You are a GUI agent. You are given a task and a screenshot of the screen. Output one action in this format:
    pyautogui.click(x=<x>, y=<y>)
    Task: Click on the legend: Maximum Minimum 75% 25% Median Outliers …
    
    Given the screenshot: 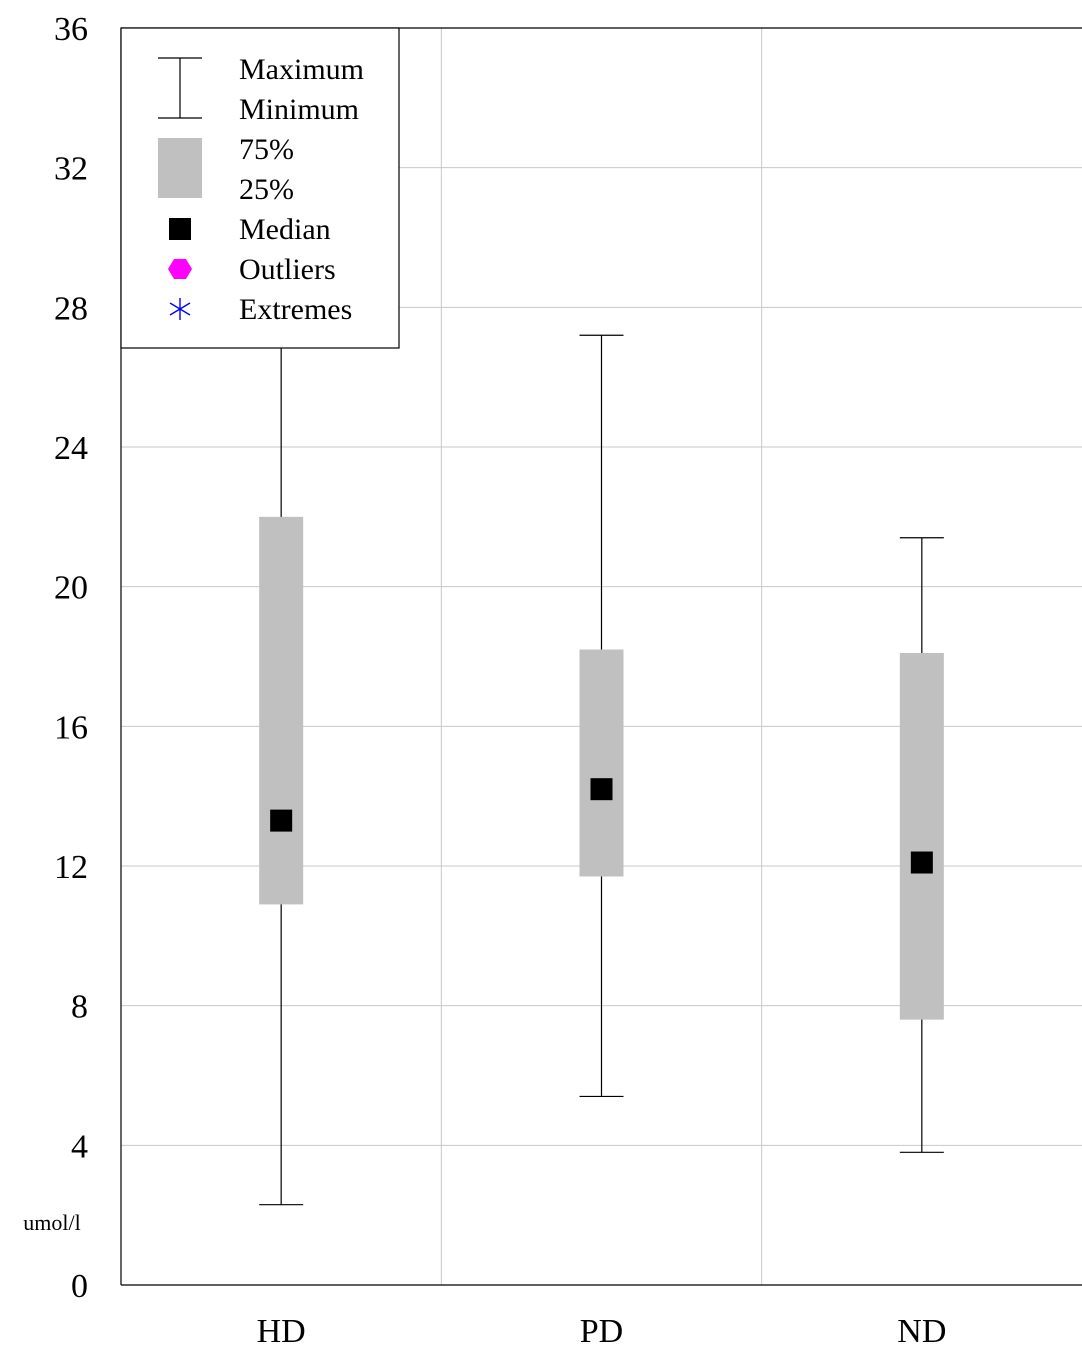 What is the action you would take?
    pyautogui.click(x=260, y=188)
    